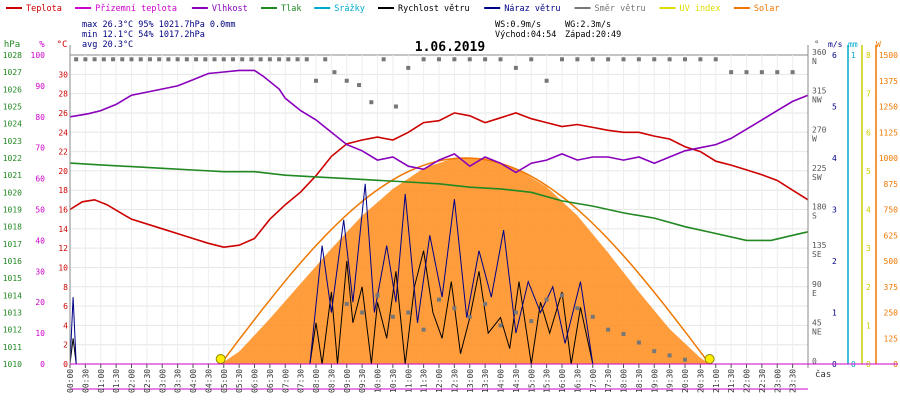 The width and height of the screenshot is (900, 400). I want to click on tick-temperature: 14, so click(63, 229).